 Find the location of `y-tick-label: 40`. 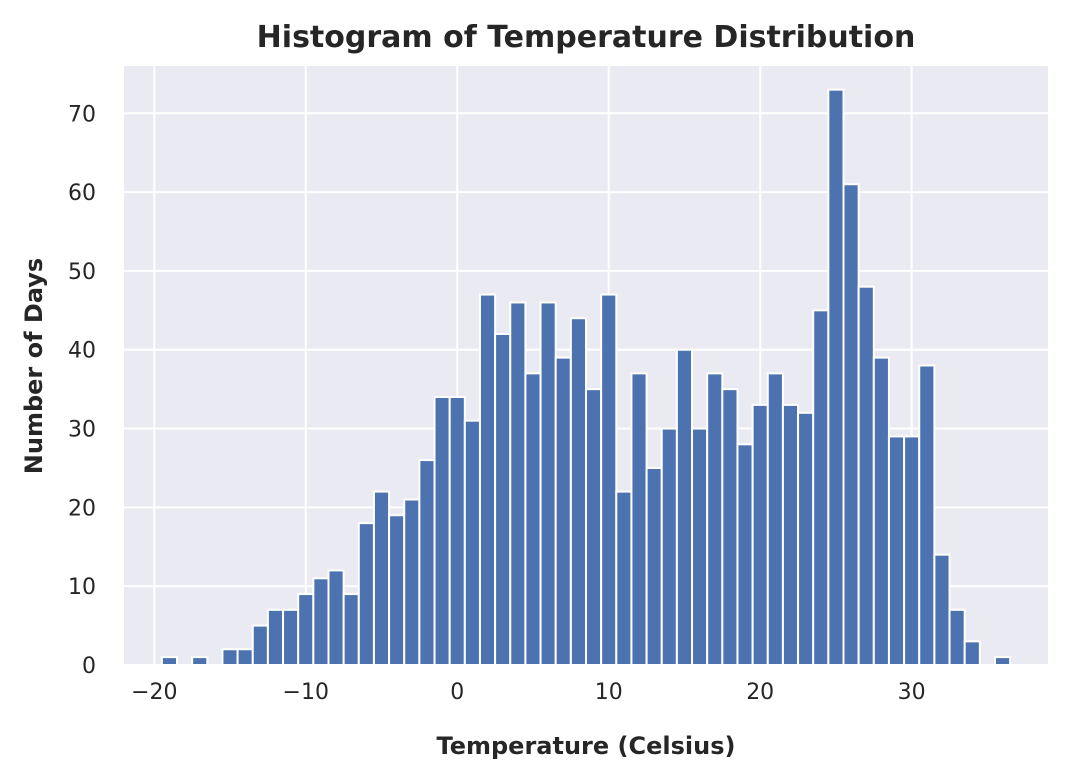

y-tick-label: 40 is located at coordinates (82, 351).